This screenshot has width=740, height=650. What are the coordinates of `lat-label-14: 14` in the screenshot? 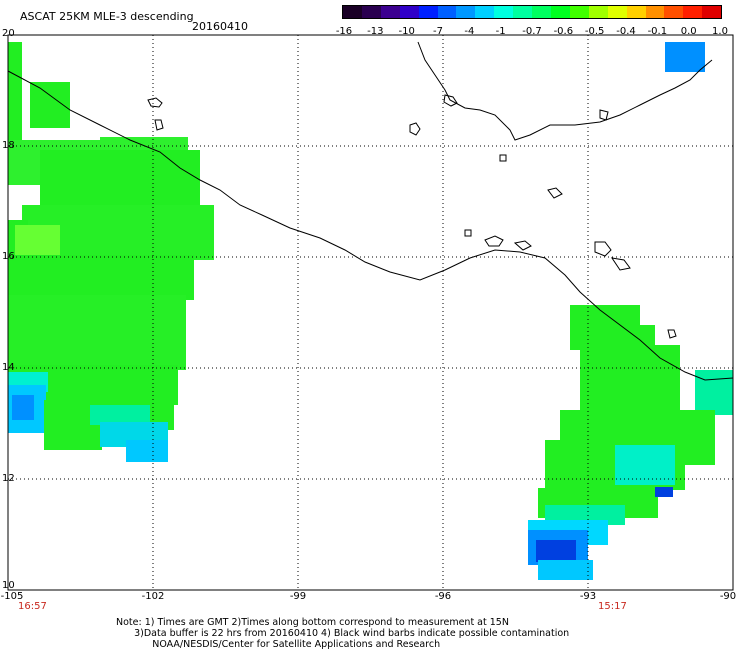 It's located at (8, 367).